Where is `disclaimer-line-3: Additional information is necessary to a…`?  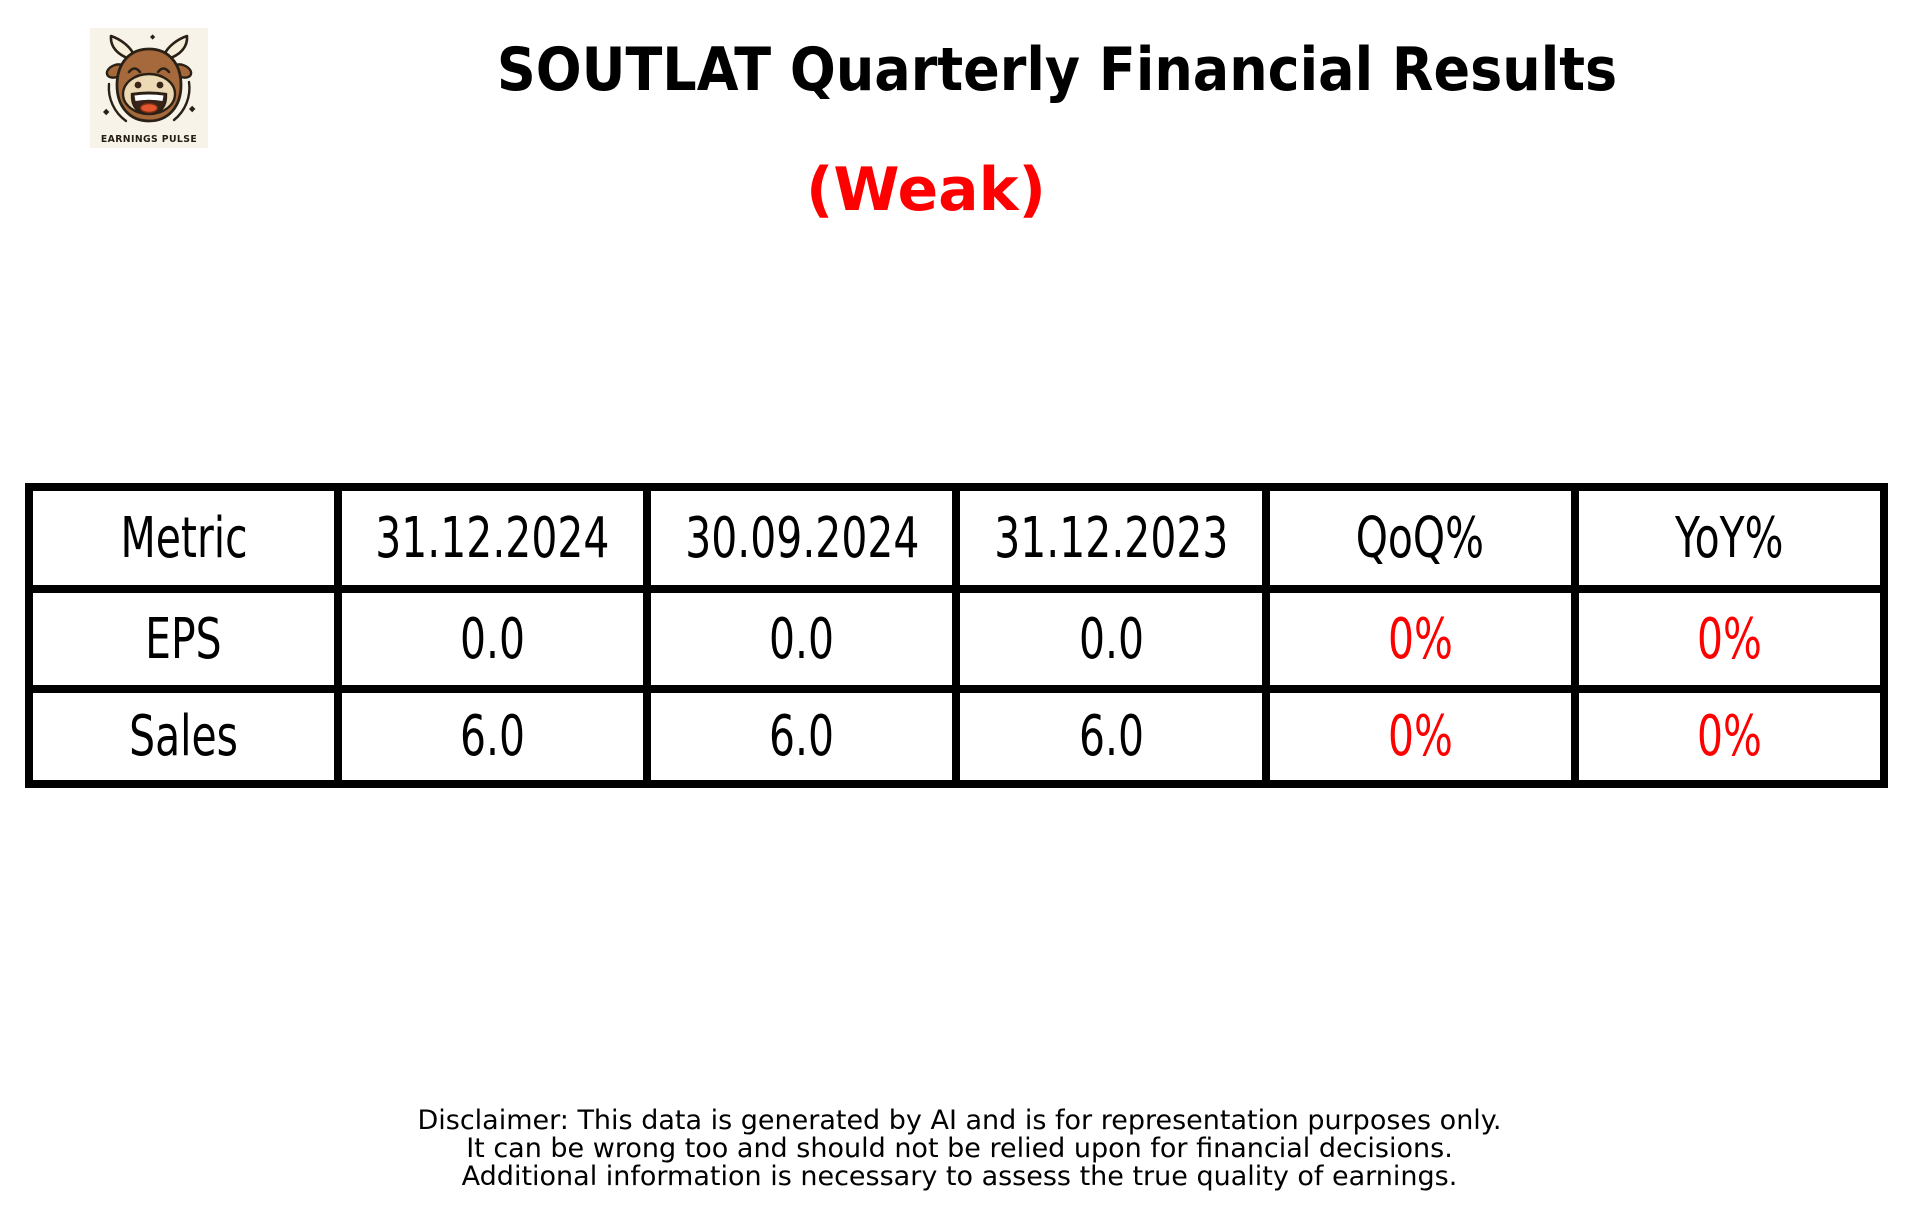 disclaimer-line-3: Additional information is necessary to a… is located at coordinates (959, 1176).